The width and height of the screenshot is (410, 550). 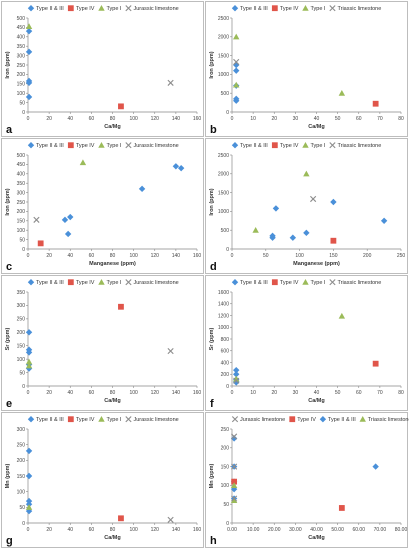 I want to click on panel-letter: e, so click(x=9, y=404).